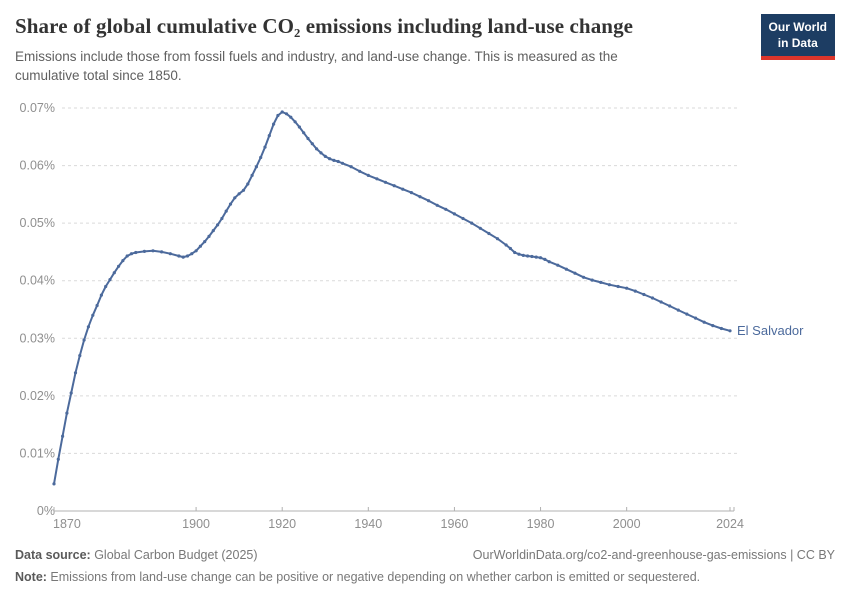 Image resolution: width=850 pixels, height=600 pixels. I want to click on entity-label: El Salvador, so click(770, 330).